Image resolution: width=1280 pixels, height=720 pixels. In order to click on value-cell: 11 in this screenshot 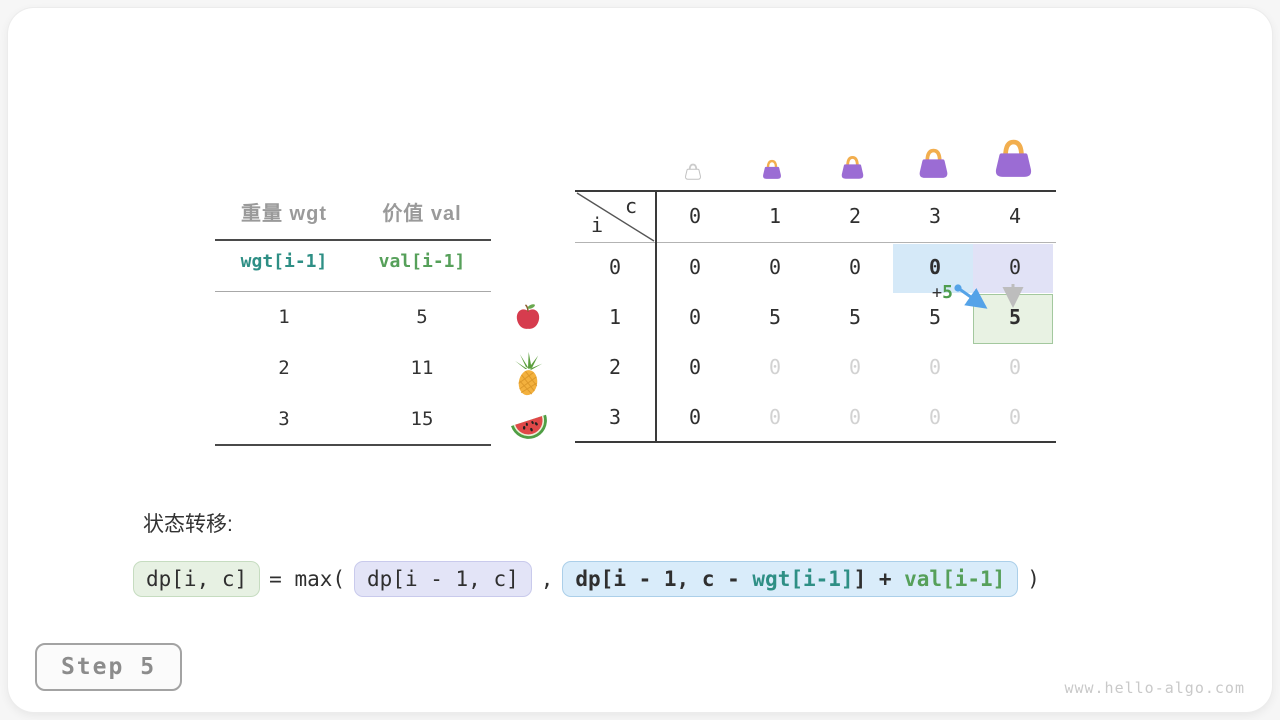, I will do `click(422, 368)`.